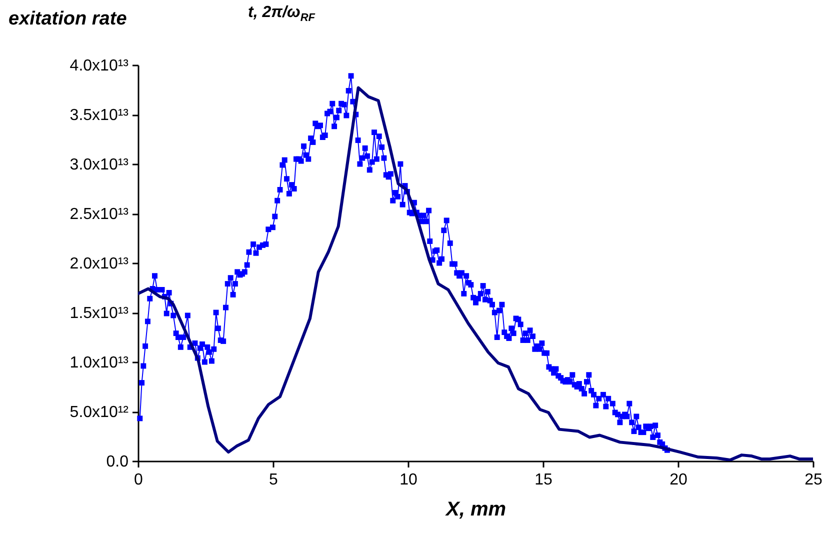 Image resolution: width=827 pixels, height=543 pixels. What do you see at coordinates (100, 313) in the screenshot?
I see `y-tick-label: 1.5x10¹³` at bounding box center [100, 313].